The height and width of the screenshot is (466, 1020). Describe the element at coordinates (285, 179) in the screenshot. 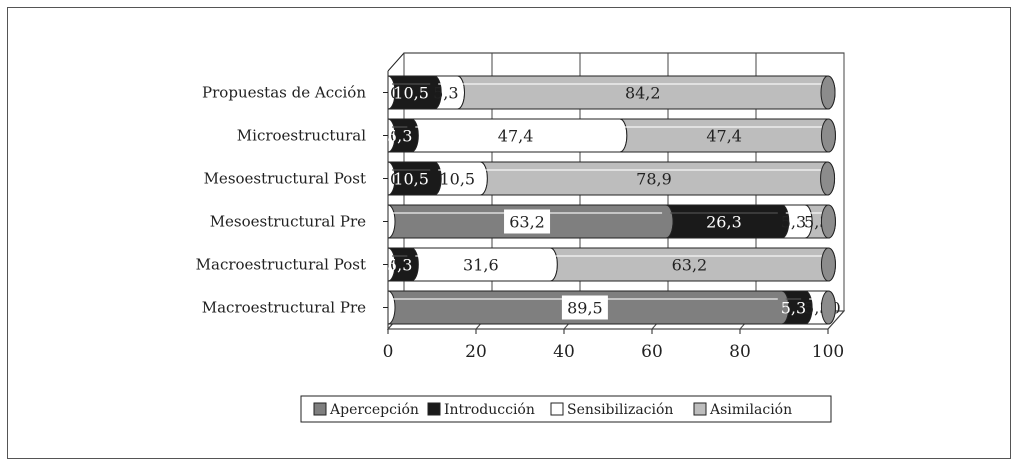

I see `category-label-mesoestructural-post: Mesoestructural Post` at that location.